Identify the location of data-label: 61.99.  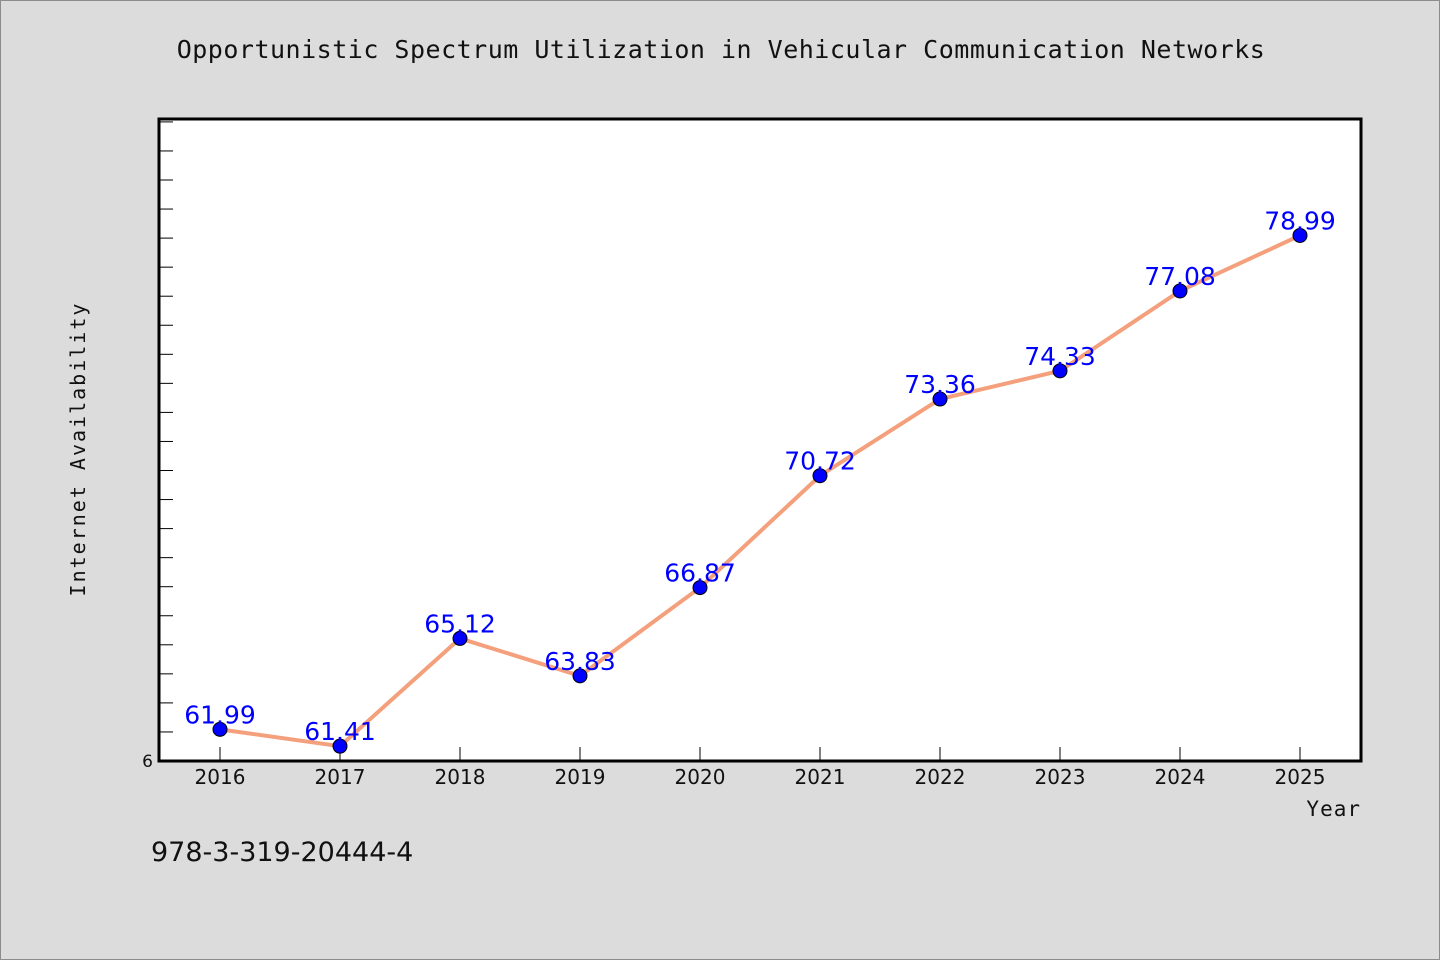
(220, 714).